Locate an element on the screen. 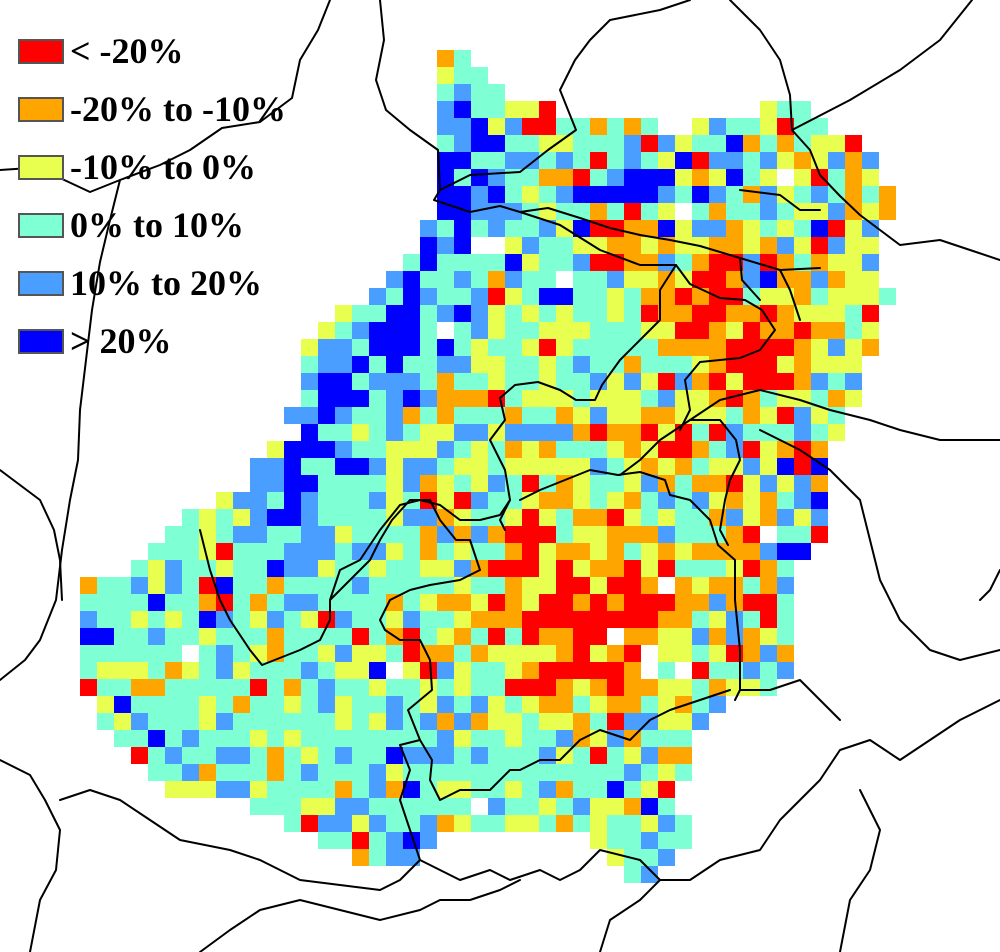  legend-label: < -20% is located at coordinates (127, 51).